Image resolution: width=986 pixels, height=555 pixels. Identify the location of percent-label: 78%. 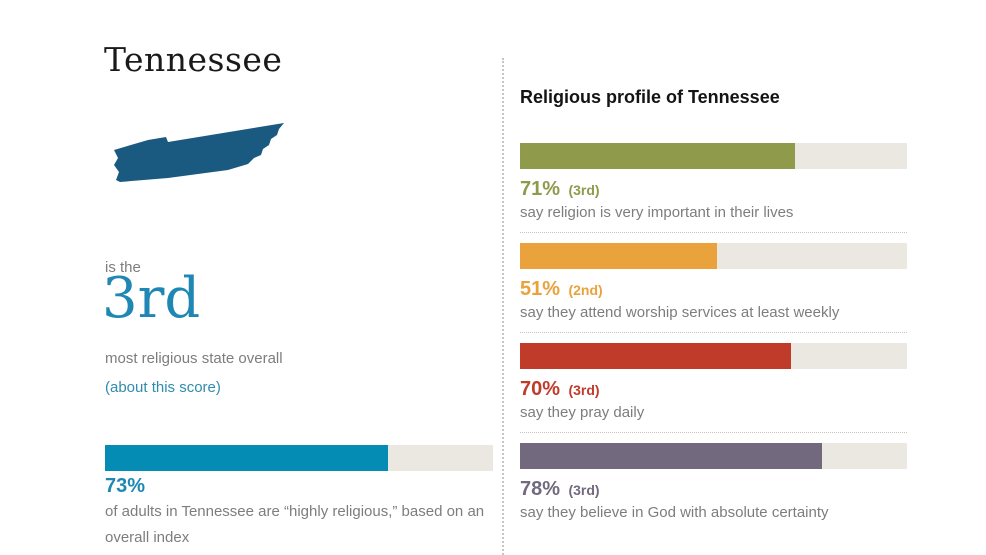
(540, 489).